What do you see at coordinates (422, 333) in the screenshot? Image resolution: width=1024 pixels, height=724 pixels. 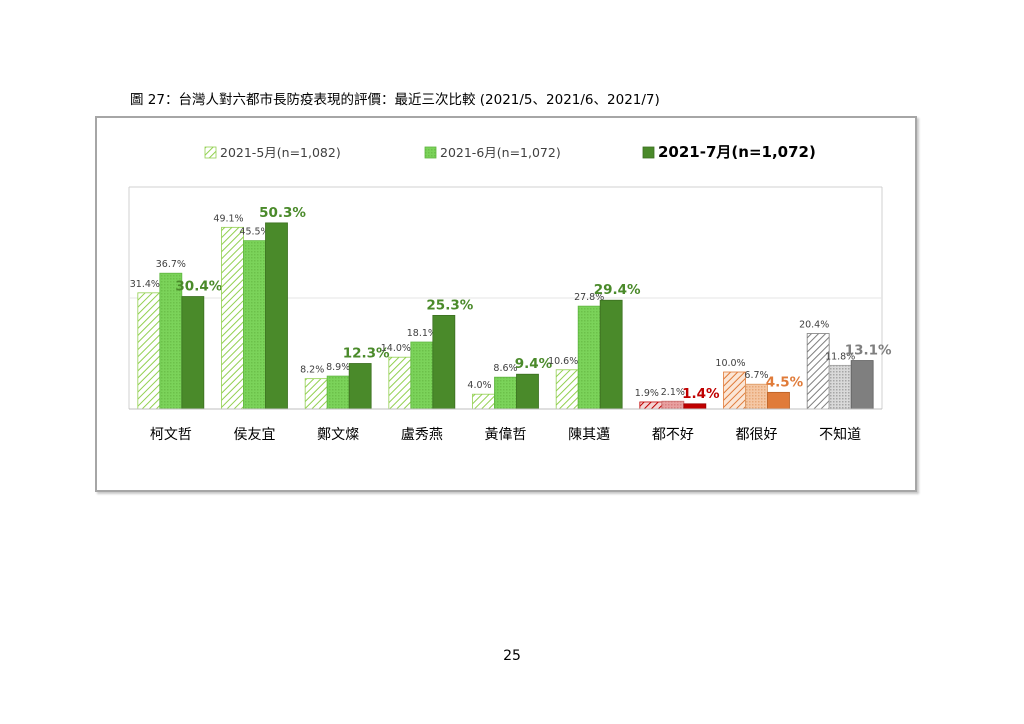 I see `data-label-2-4: 18.1%` at bounding box center [422, 333].